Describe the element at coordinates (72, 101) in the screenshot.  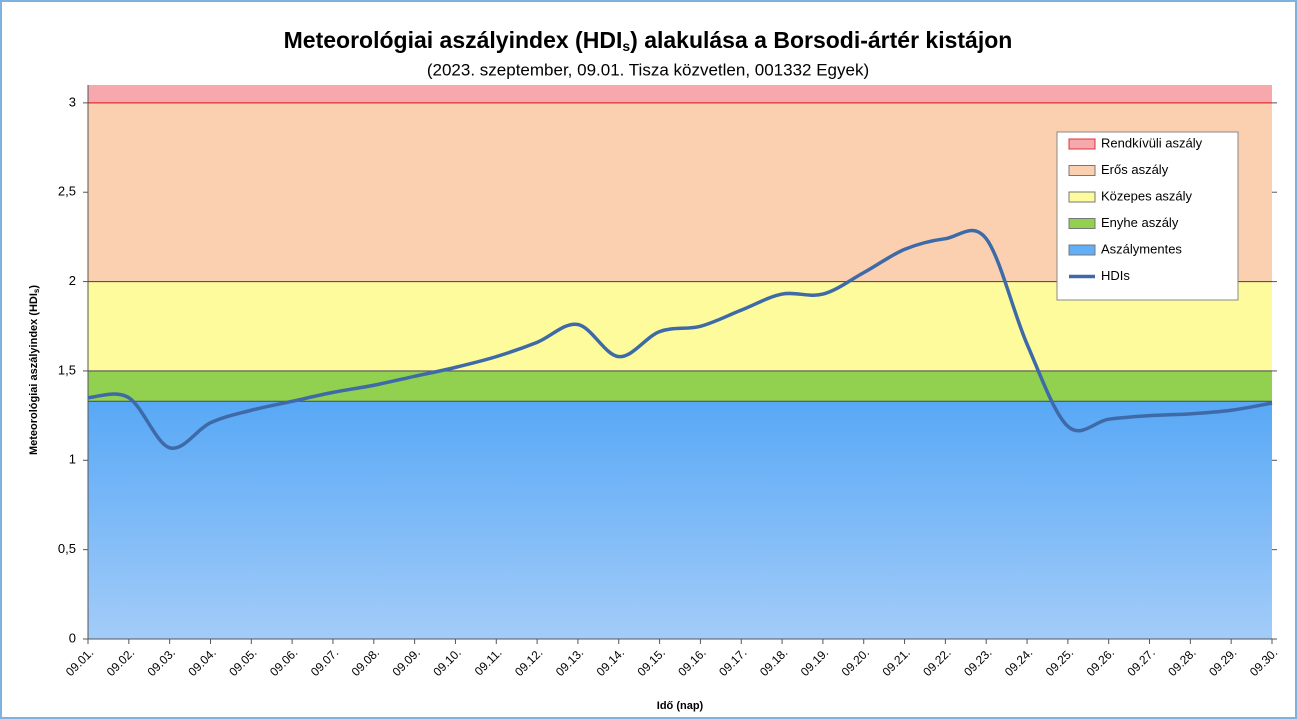
I see `y-tick-label: 3` at that location.